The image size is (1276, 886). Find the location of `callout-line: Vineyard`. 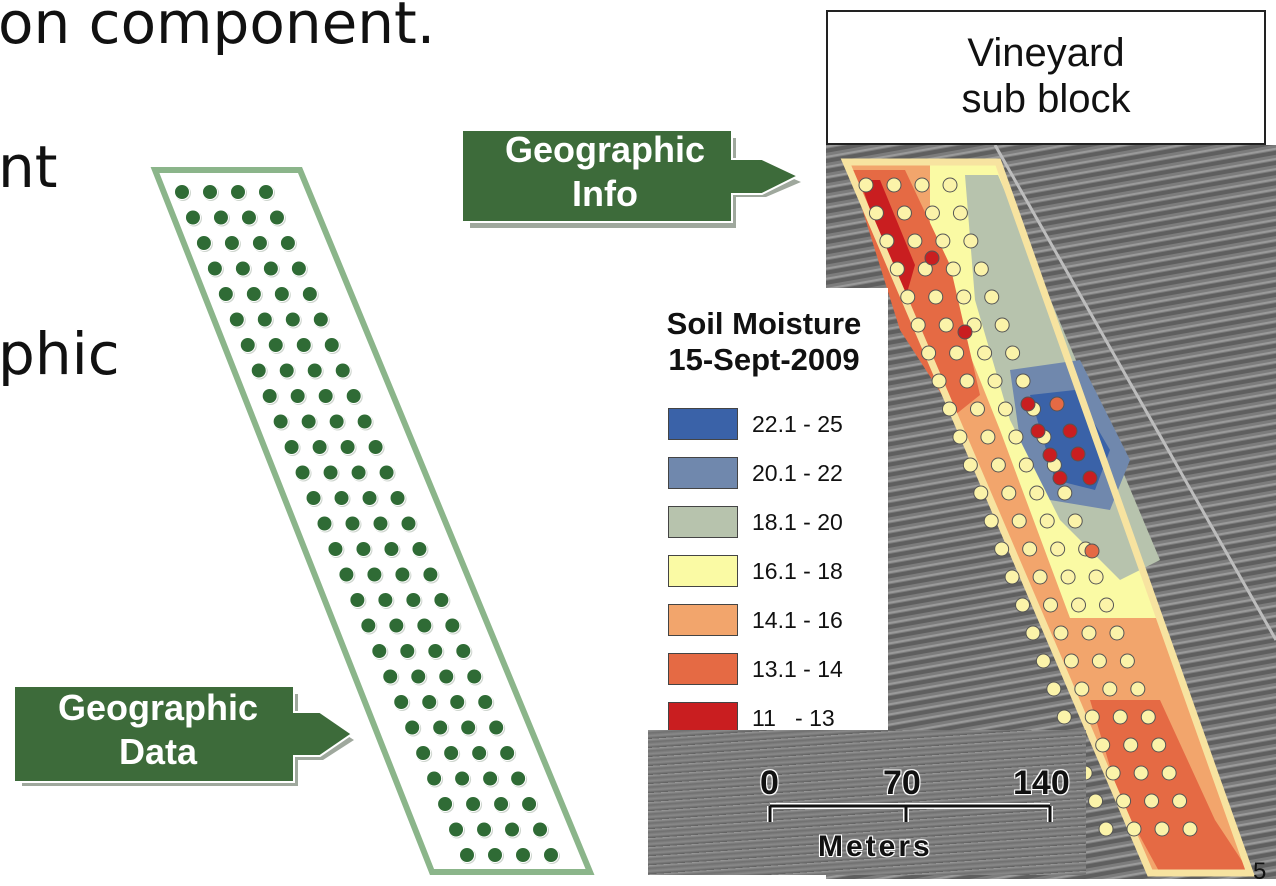

callout-line: Vineyard is located at coordinates (1046, 53).